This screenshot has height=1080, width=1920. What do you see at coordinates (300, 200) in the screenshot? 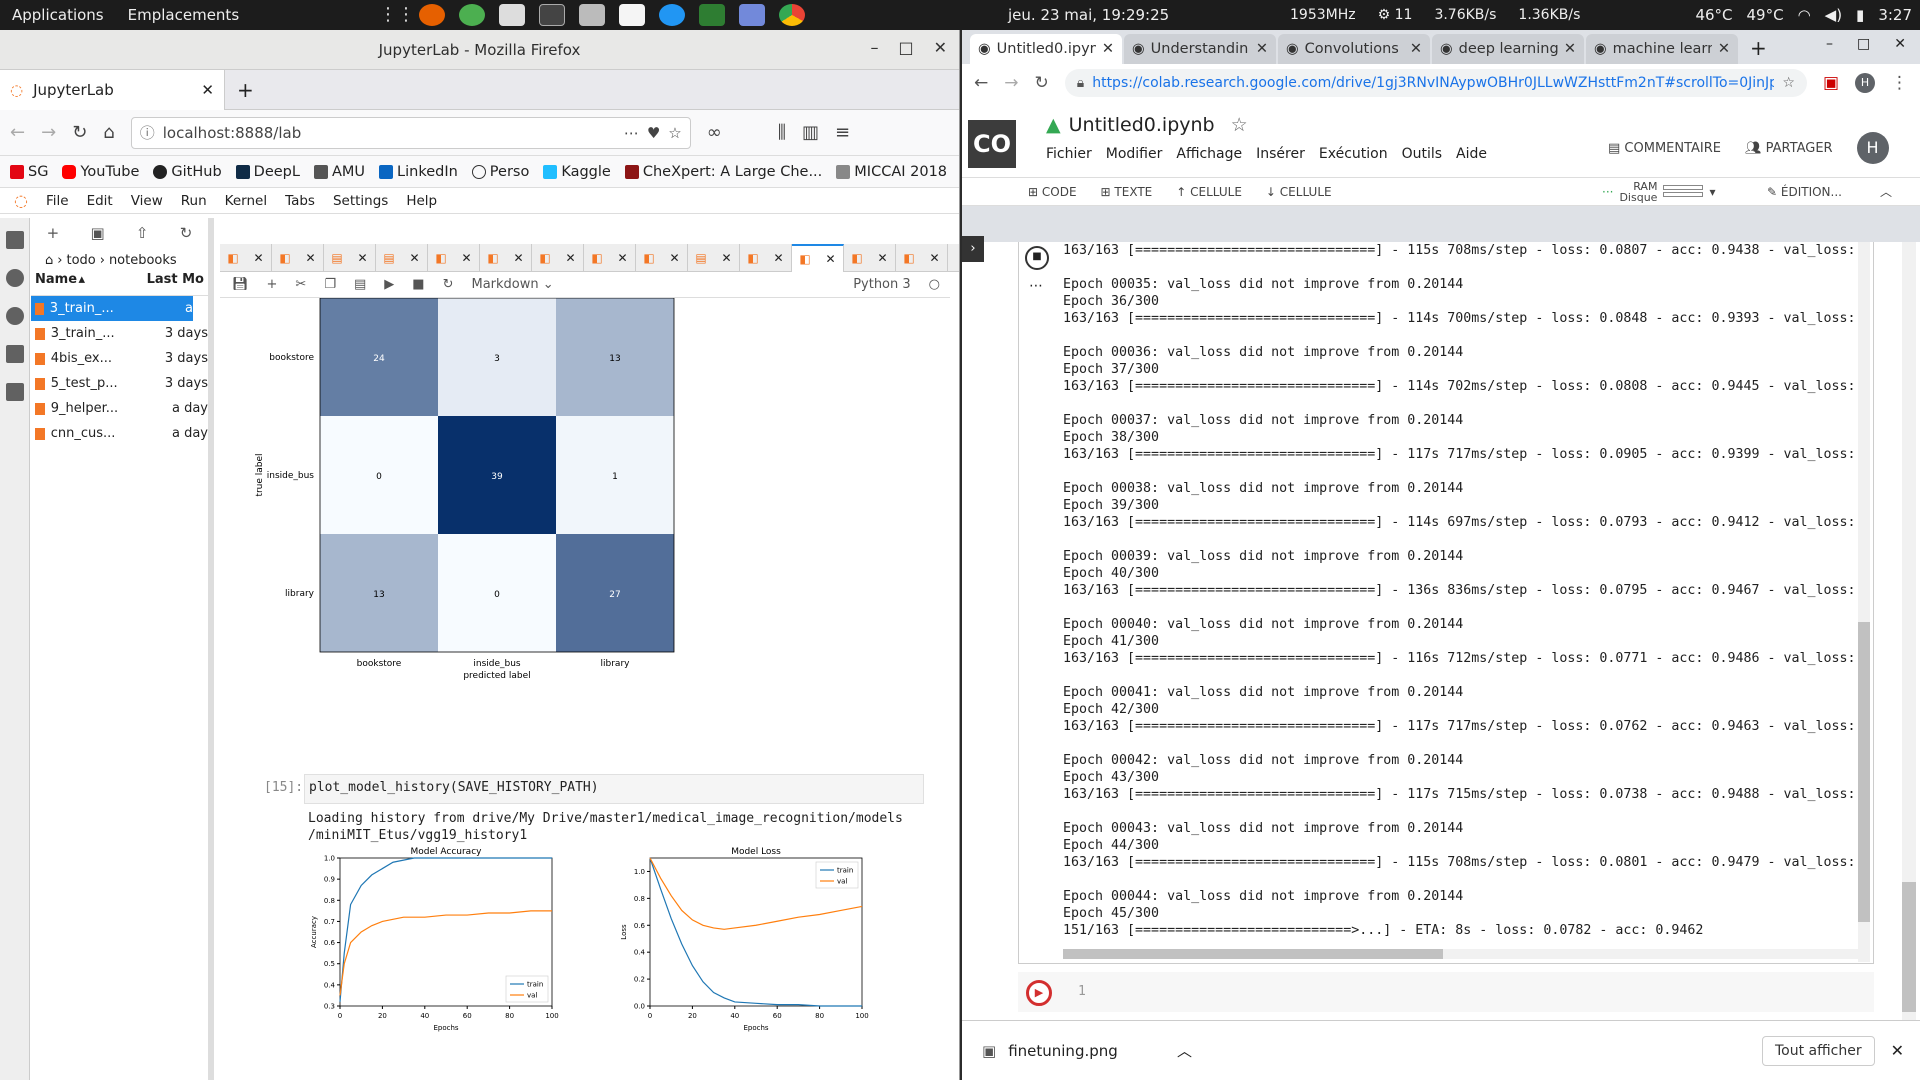
I see `menu-tabs: Tabs` at bounding box center [300, 200].